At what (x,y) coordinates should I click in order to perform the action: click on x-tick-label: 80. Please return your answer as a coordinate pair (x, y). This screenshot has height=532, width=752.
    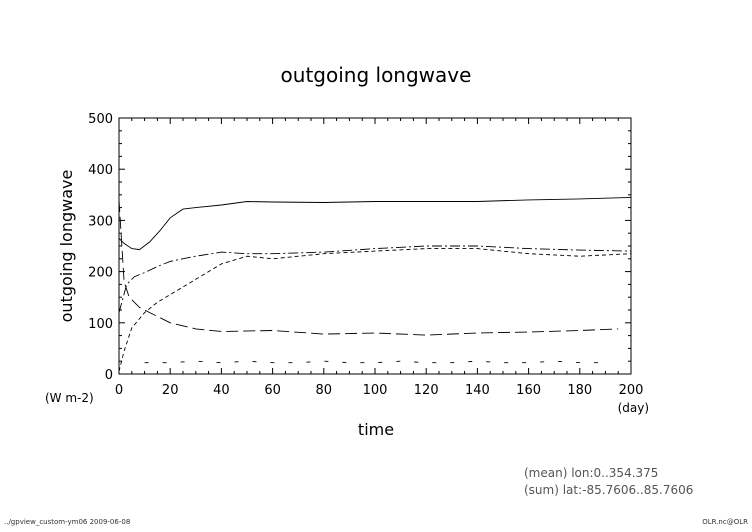
    Looking at the image, I should click on (324, 390).